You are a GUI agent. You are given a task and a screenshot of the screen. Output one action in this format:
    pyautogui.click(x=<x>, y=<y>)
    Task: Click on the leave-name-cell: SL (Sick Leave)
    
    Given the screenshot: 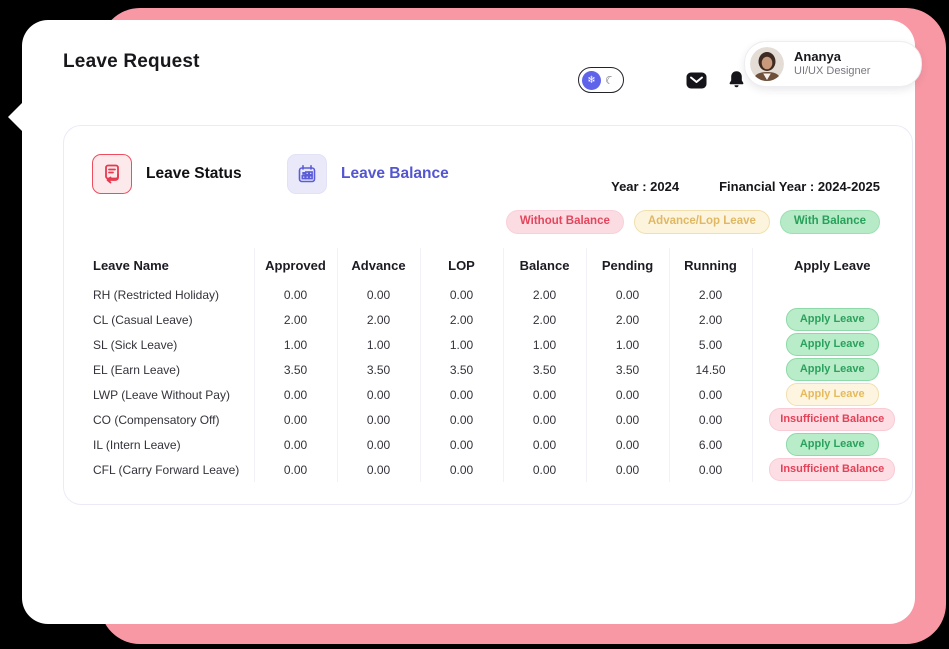 What is the action you would take?
    pyautogui.click(x=159, y=344)
    